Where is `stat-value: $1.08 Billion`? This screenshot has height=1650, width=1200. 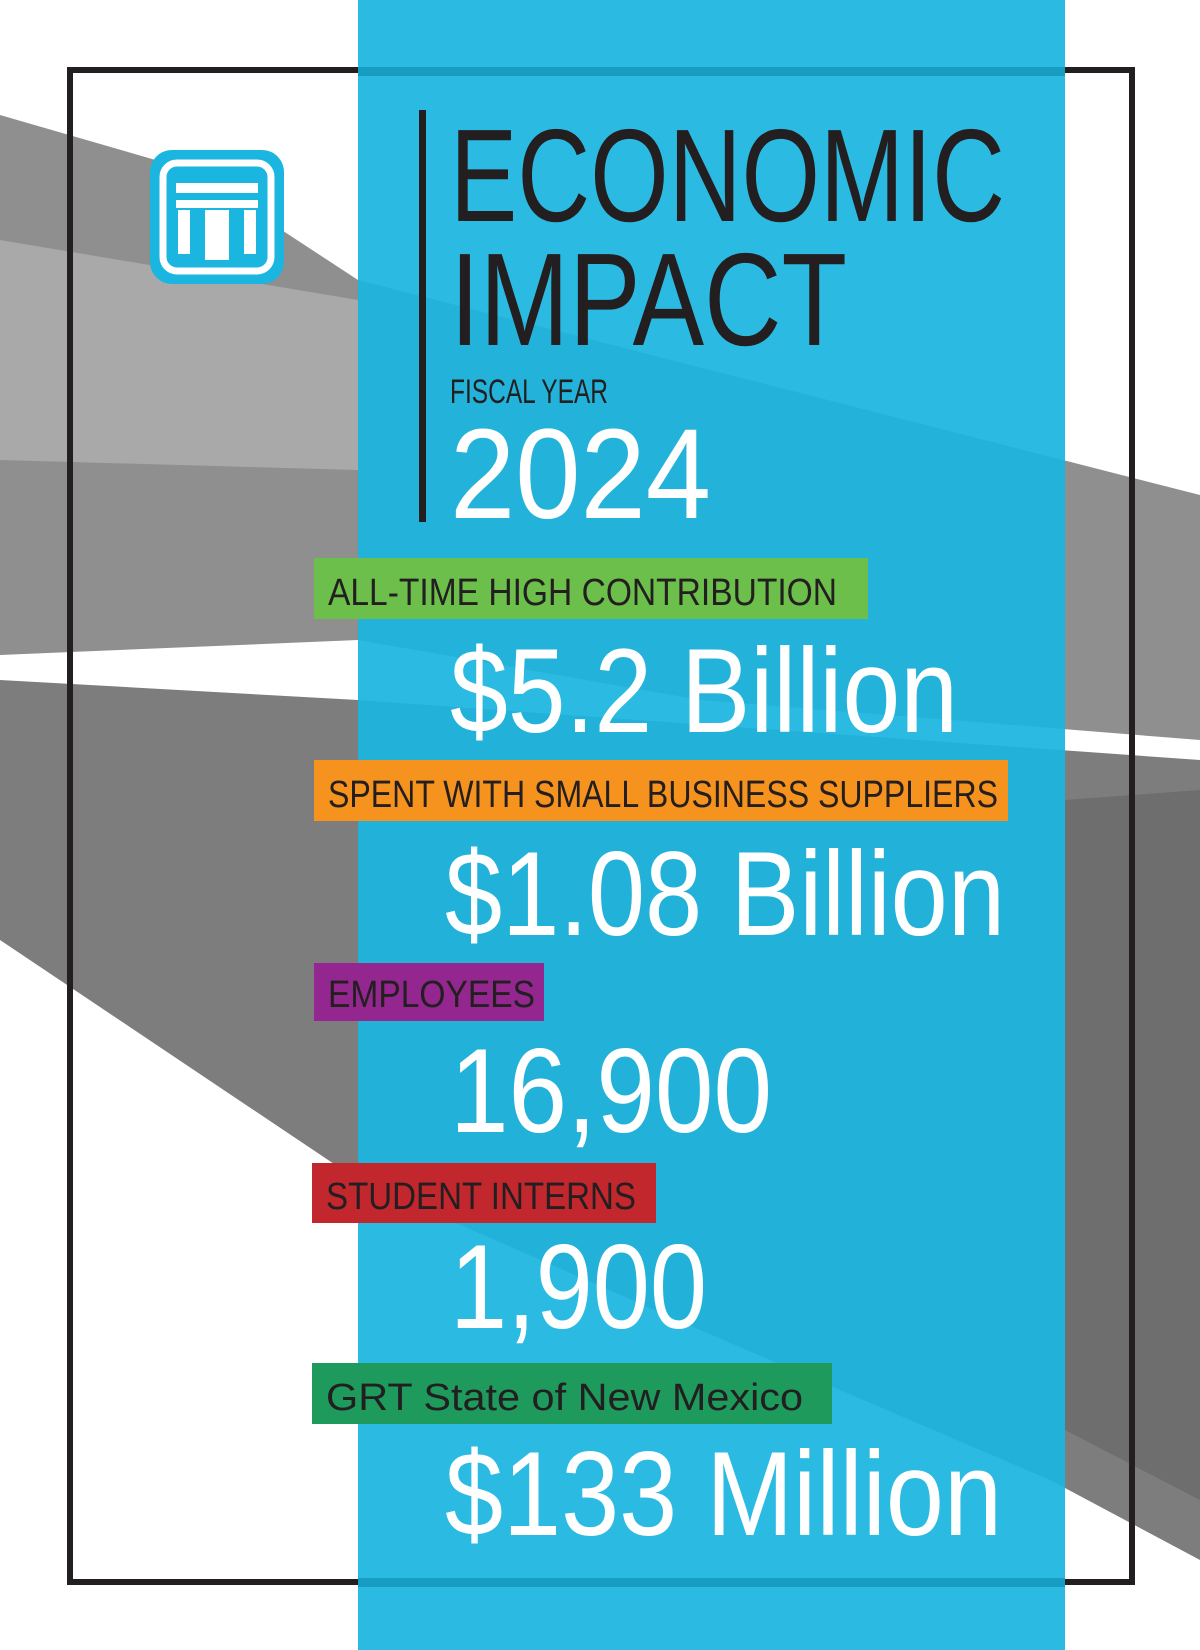
stat-value: $1.08 Billion is located at coordinates (725, 894).